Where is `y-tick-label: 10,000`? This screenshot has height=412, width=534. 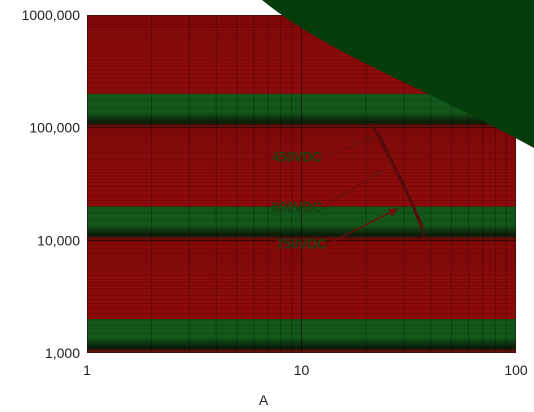 y-tick-label: 10,000 is located at coordinates (58, 240).